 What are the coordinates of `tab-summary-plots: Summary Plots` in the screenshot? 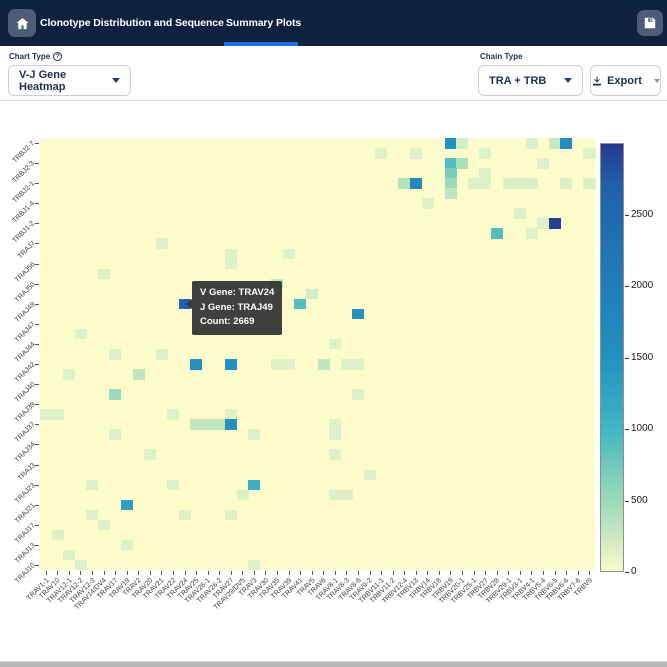 It's located at (263, 23).